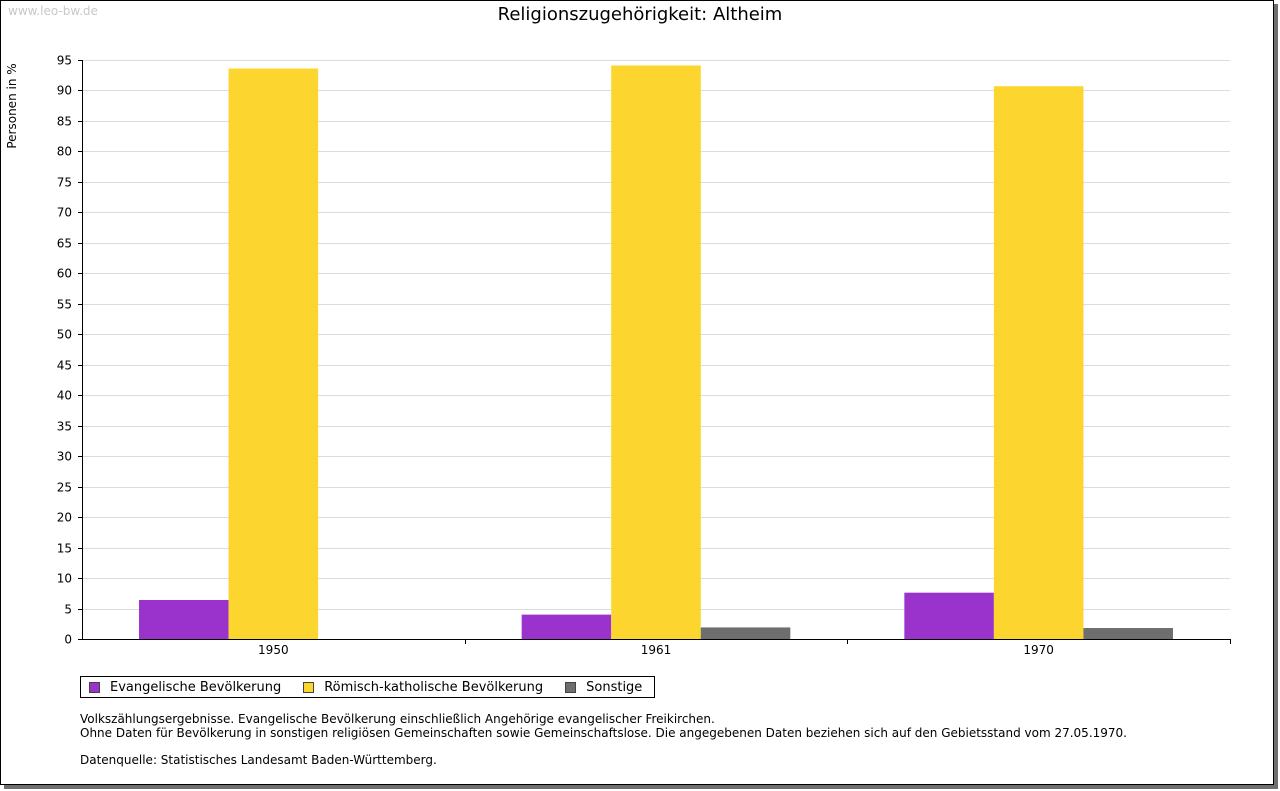  Describe the element at coordinates (434, 687) in the screenshot. I see `legend-label: Römisch-katholische Bevölkerung` at that location.